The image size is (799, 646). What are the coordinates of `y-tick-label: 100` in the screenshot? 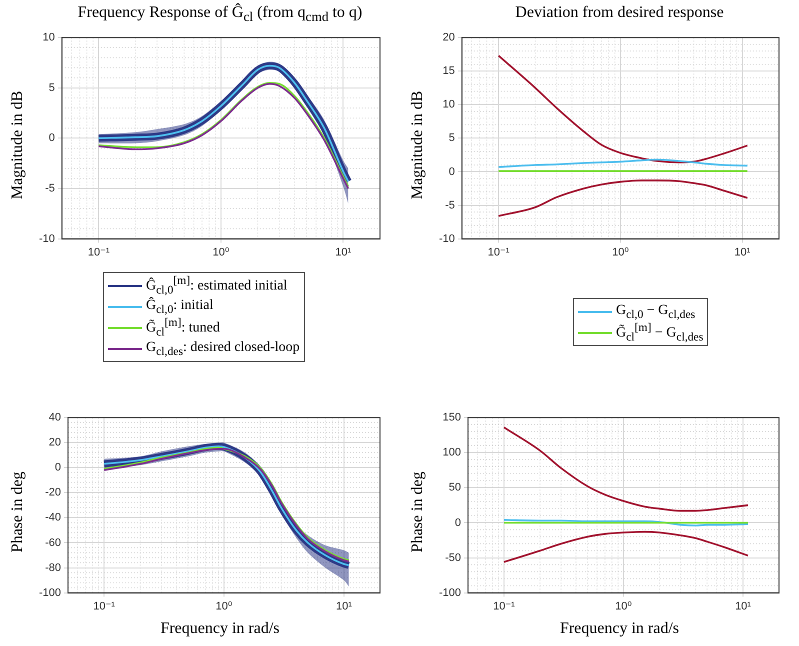 It's located at (452, 452).